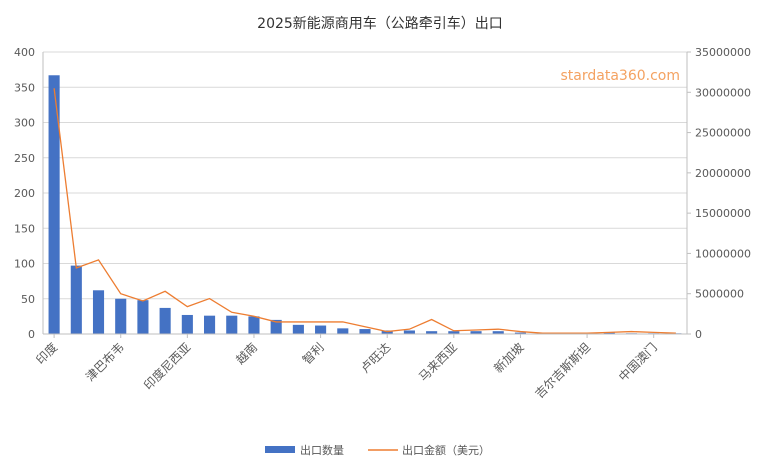  I want to click on y-right-tick-label: 10000000, so click(723, 253).